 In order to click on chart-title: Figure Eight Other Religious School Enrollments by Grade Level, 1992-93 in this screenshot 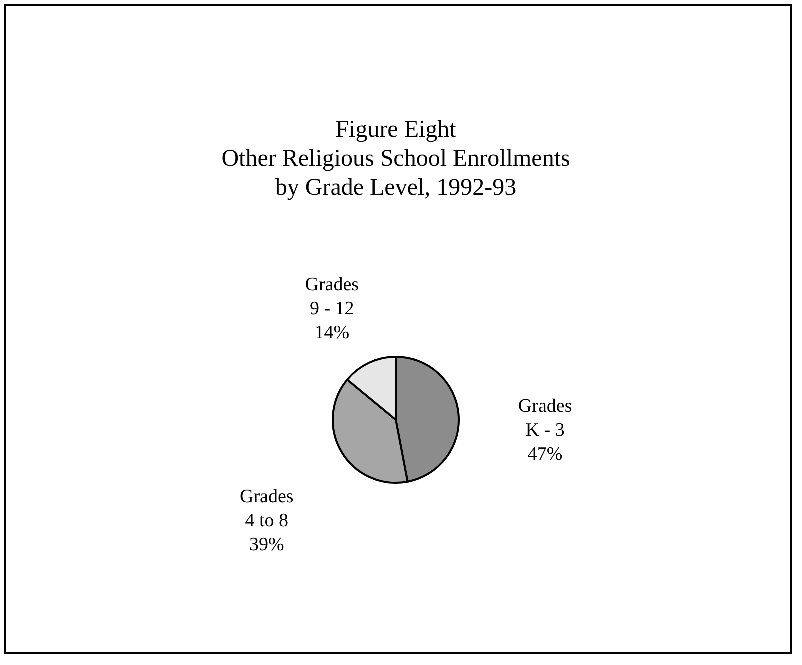, I will do `click(396, 159)`.